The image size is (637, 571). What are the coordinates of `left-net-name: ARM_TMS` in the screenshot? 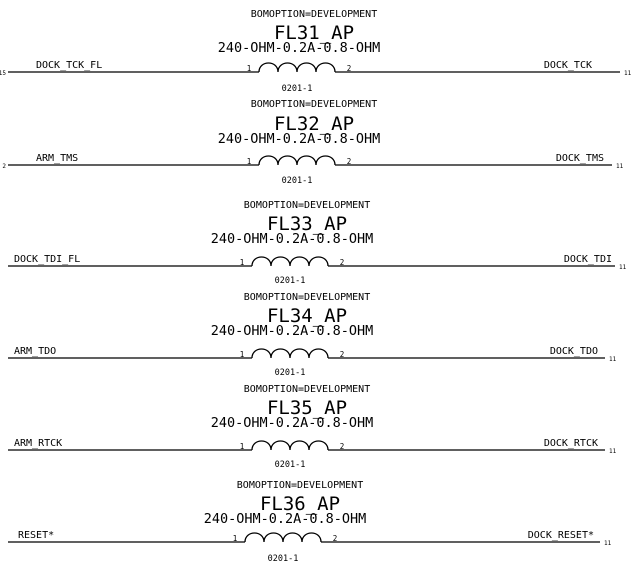 It's located at (57, 158).